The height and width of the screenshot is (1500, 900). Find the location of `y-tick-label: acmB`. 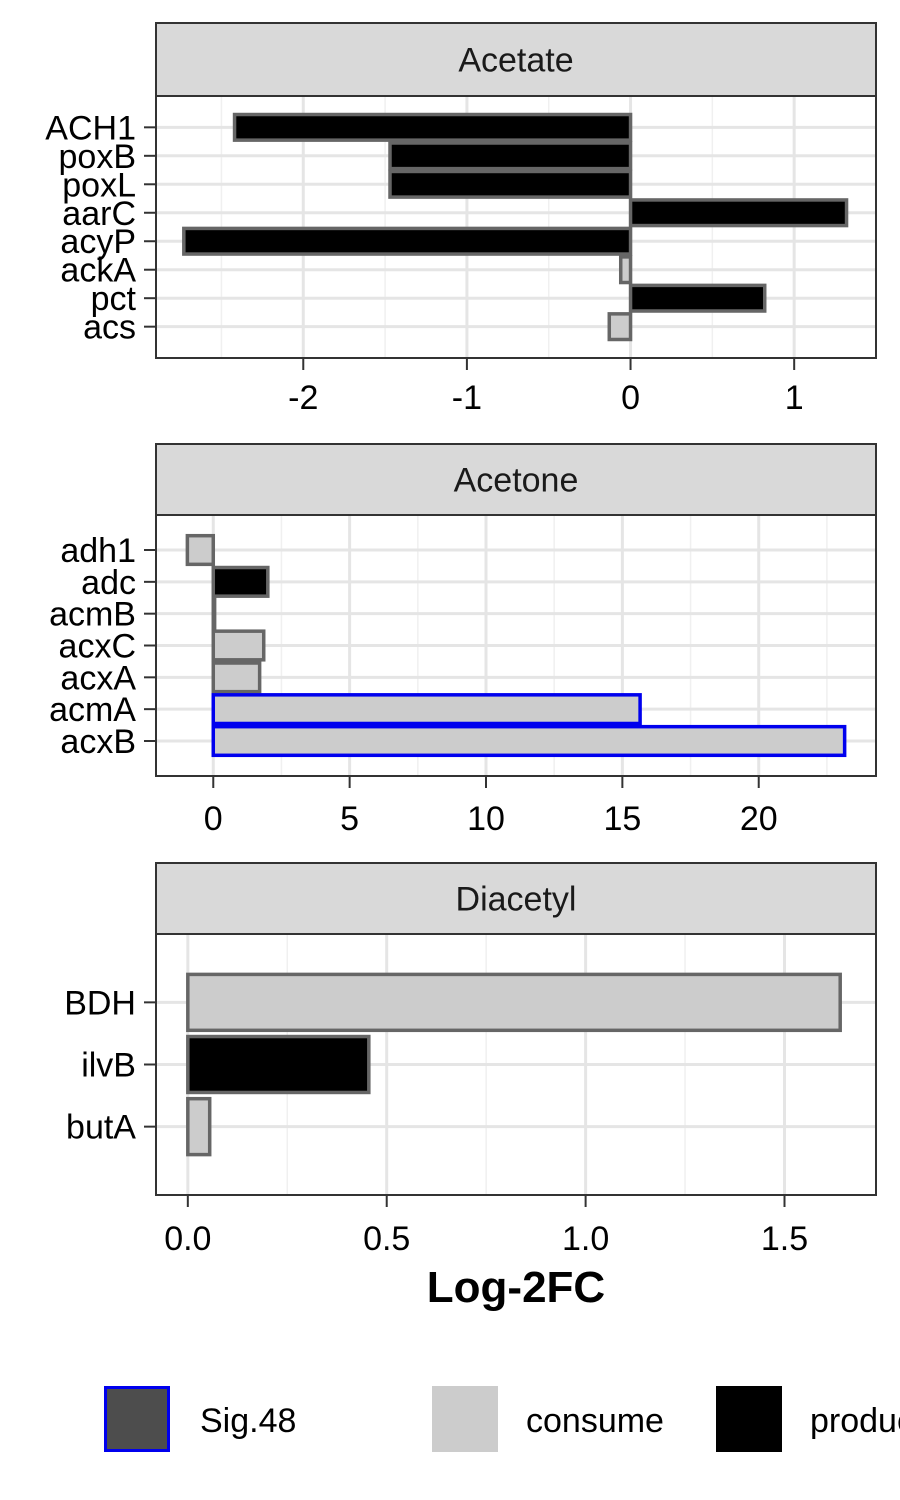

y-tick-label: acmB is located at coordinates (92, 615).